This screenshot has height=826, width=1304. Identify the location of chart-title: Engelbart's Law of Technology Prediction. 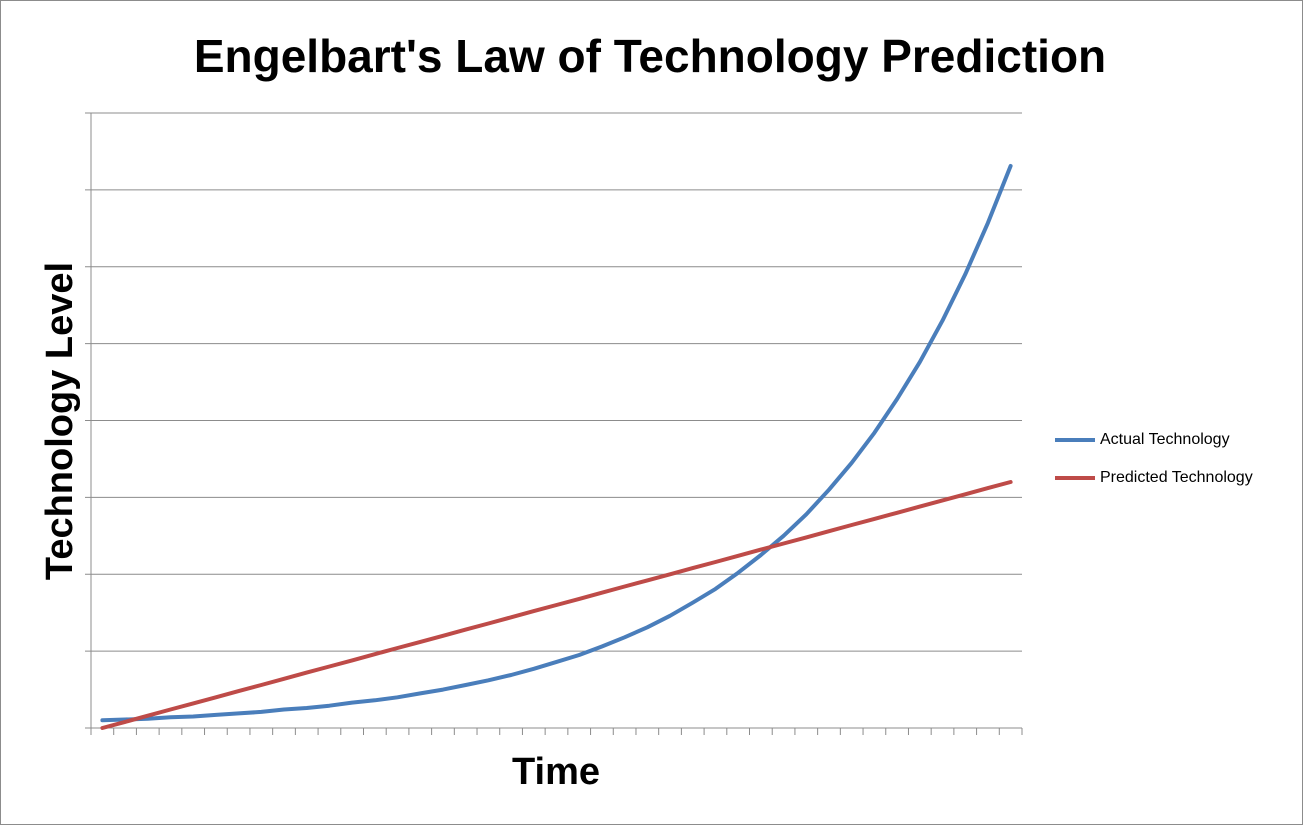
(650, 56).